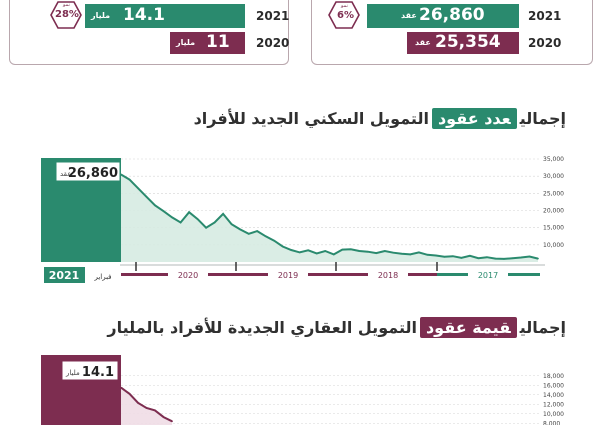  I want to click on hexagon-icon, so click(344, 15).